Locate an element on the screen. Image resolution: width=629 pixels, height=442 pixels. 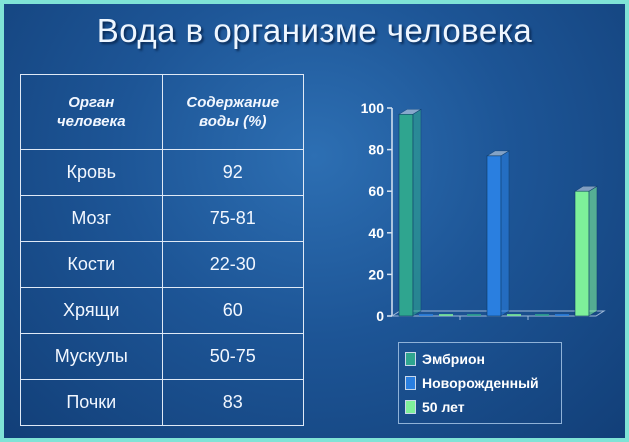
water-cell: 92 is located at coordinates (232, 172).